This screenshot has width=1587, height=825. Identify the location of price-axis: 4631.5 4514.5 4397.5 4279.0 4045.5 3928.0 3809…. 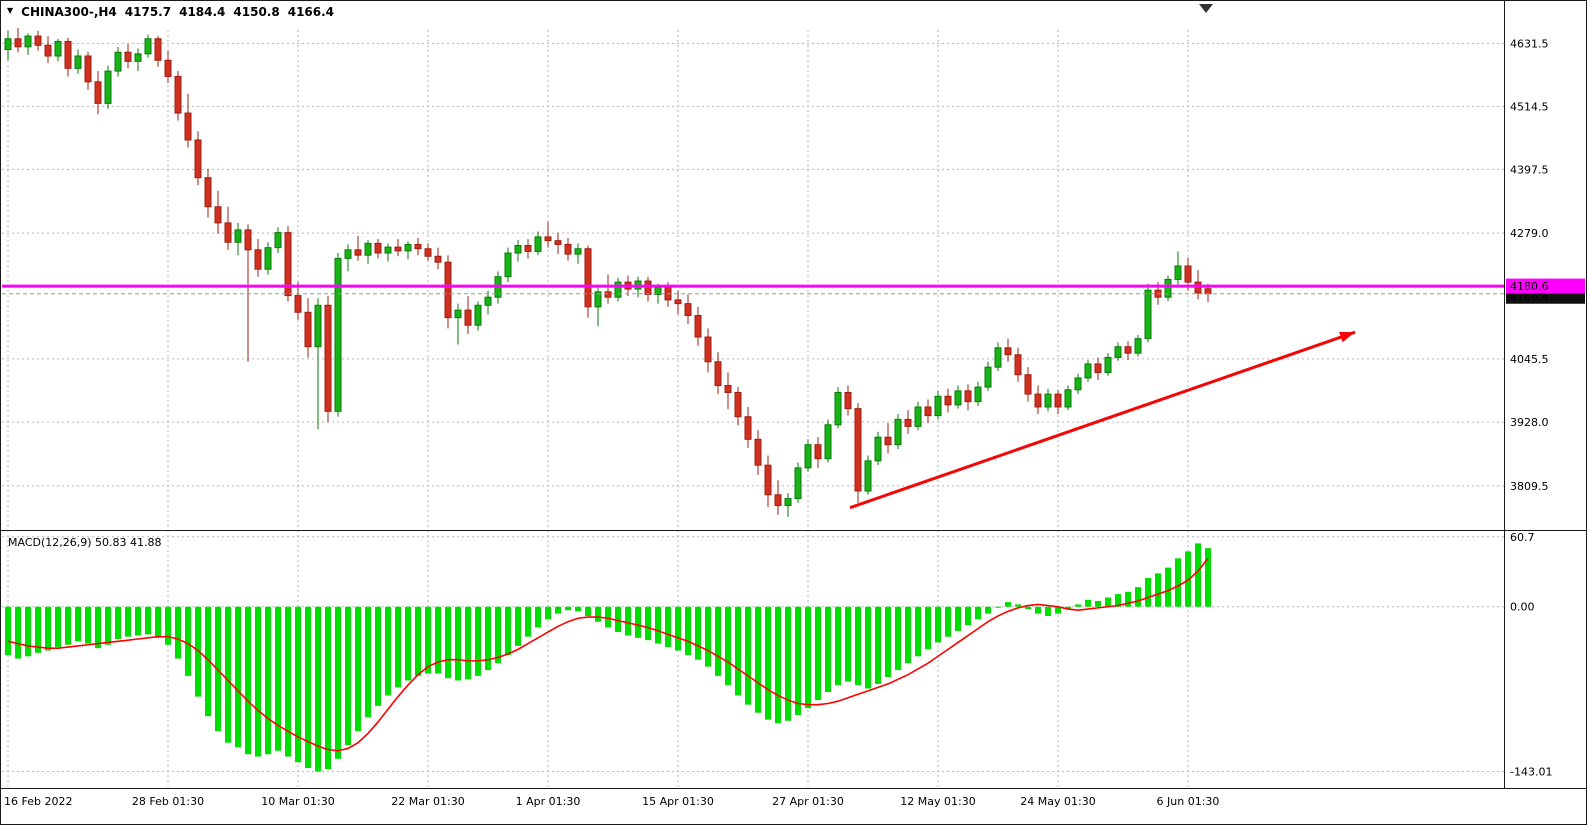
(1545, 407).